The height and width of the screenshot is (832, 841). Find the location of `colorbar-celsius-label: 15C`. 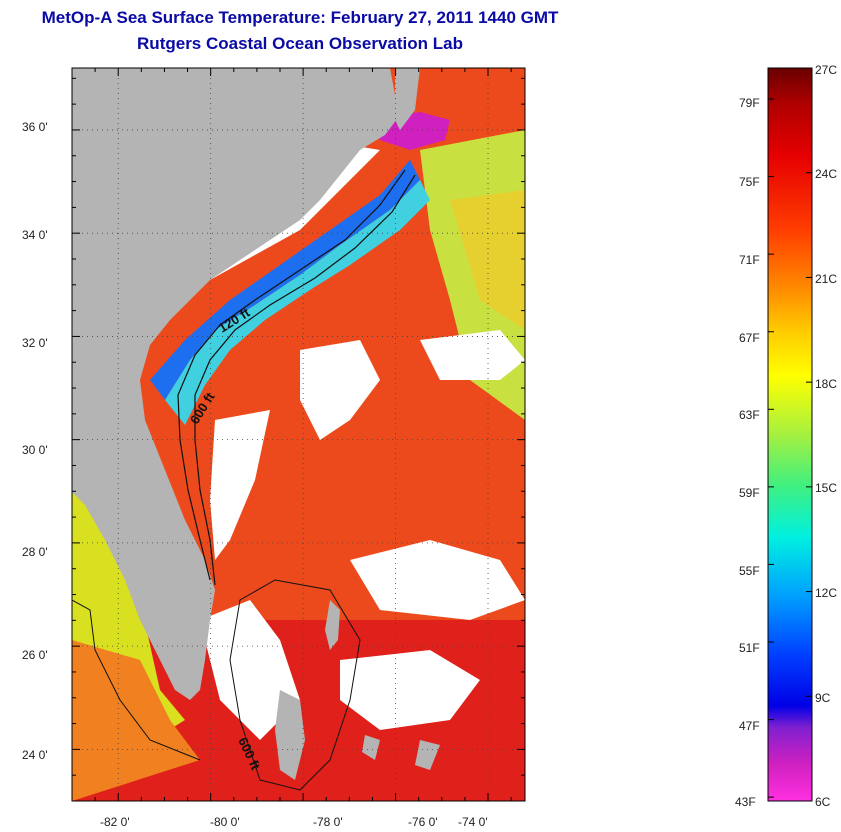

colorbar-celsius-label: 15C is located at coordinates (826, 488).